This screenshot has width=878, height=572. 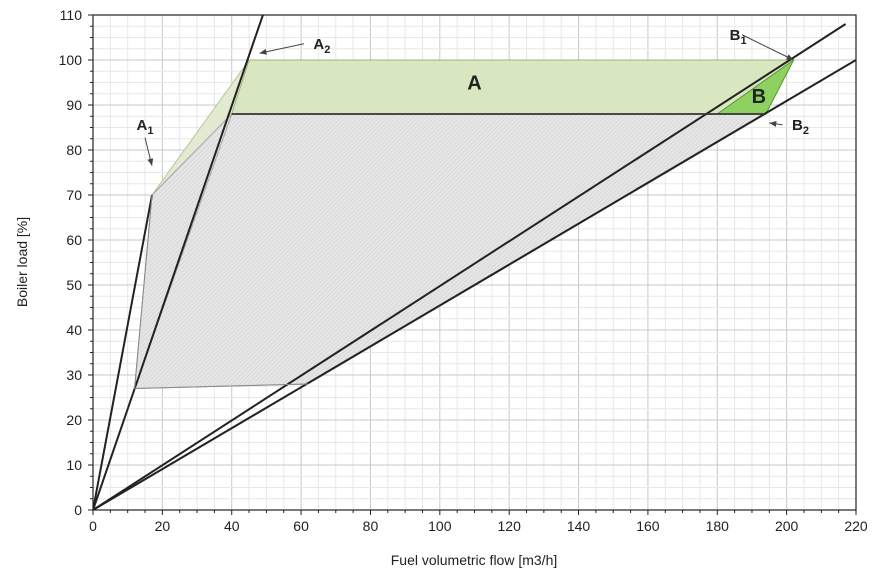 What do you see at coordinates (78, 510) in the screenshot?
I see `y-tick-label: 0` at bounding box center [78, 510].